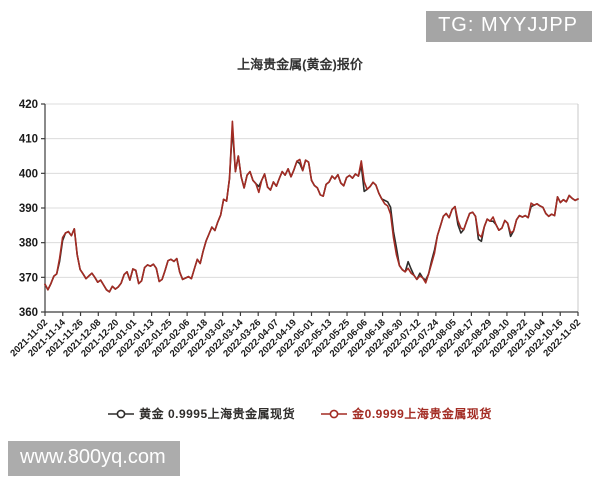  Describe the element at coordinates (300, 64) in the screenshot. I see `chart-title: 上海贵金属(黄金)报价` at that location.